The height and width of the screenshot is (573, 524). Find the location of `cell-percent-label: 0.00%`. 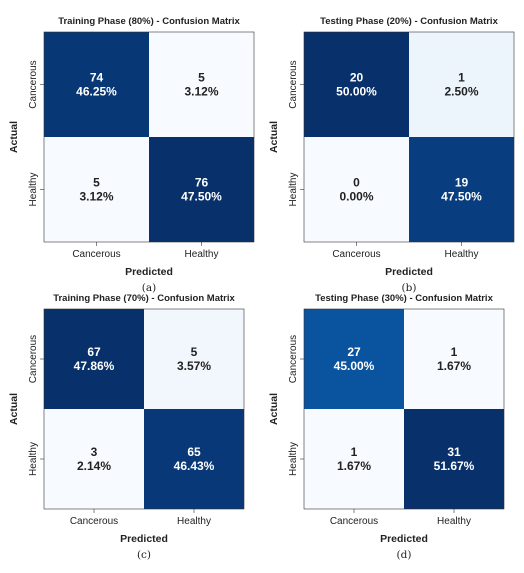

cell-percent-label: 0.00% is located at coordinates (356, 197).